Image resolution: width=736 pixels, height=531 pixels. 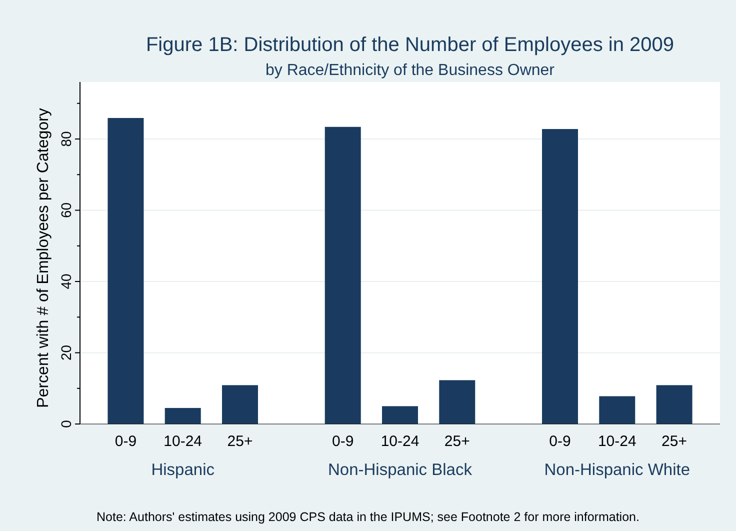 What do you see at coordinates (410, 45) in the screenshot?
I see `chart-title: Figure 1B: Distribution of the Number of Employees in 2009` at bounding box center [410, 45].